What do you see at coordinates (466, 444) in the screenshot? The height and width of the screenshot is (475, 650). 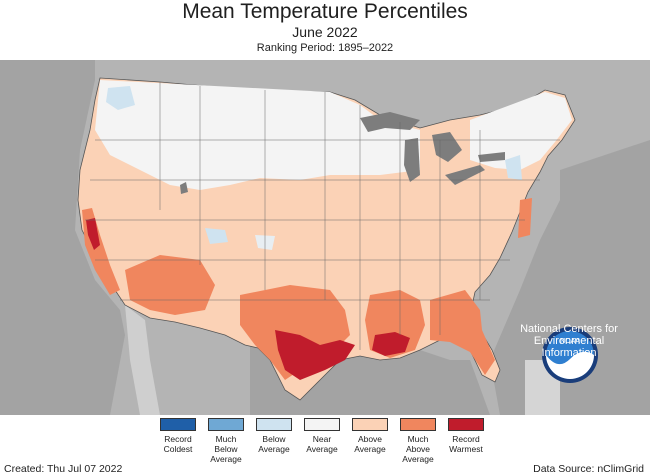 I see `legend-label: Record Warmest` at bounding box center [466, 444].